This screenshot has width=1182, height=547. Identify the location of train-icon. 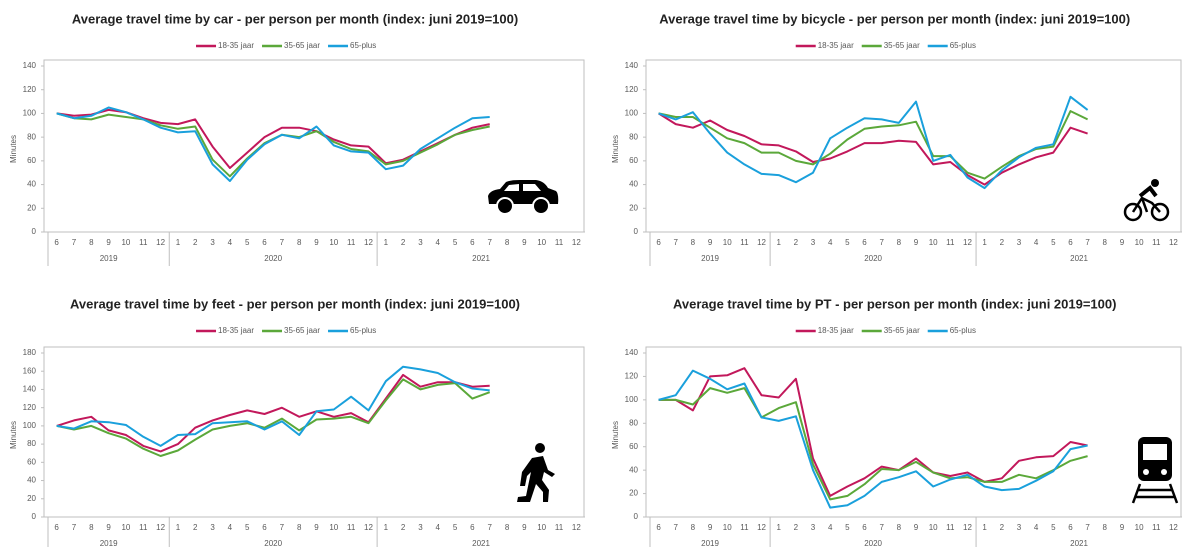
(1155, 470).